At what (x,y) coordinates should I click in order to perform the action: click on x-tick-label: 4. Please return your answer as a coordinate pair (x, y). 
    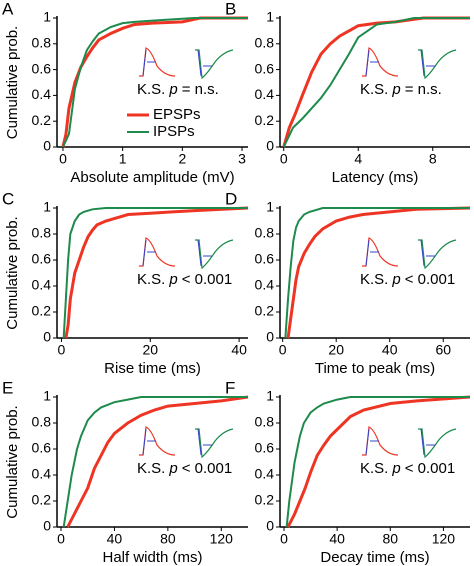
    Looking at the image, I should click on (358, 159).